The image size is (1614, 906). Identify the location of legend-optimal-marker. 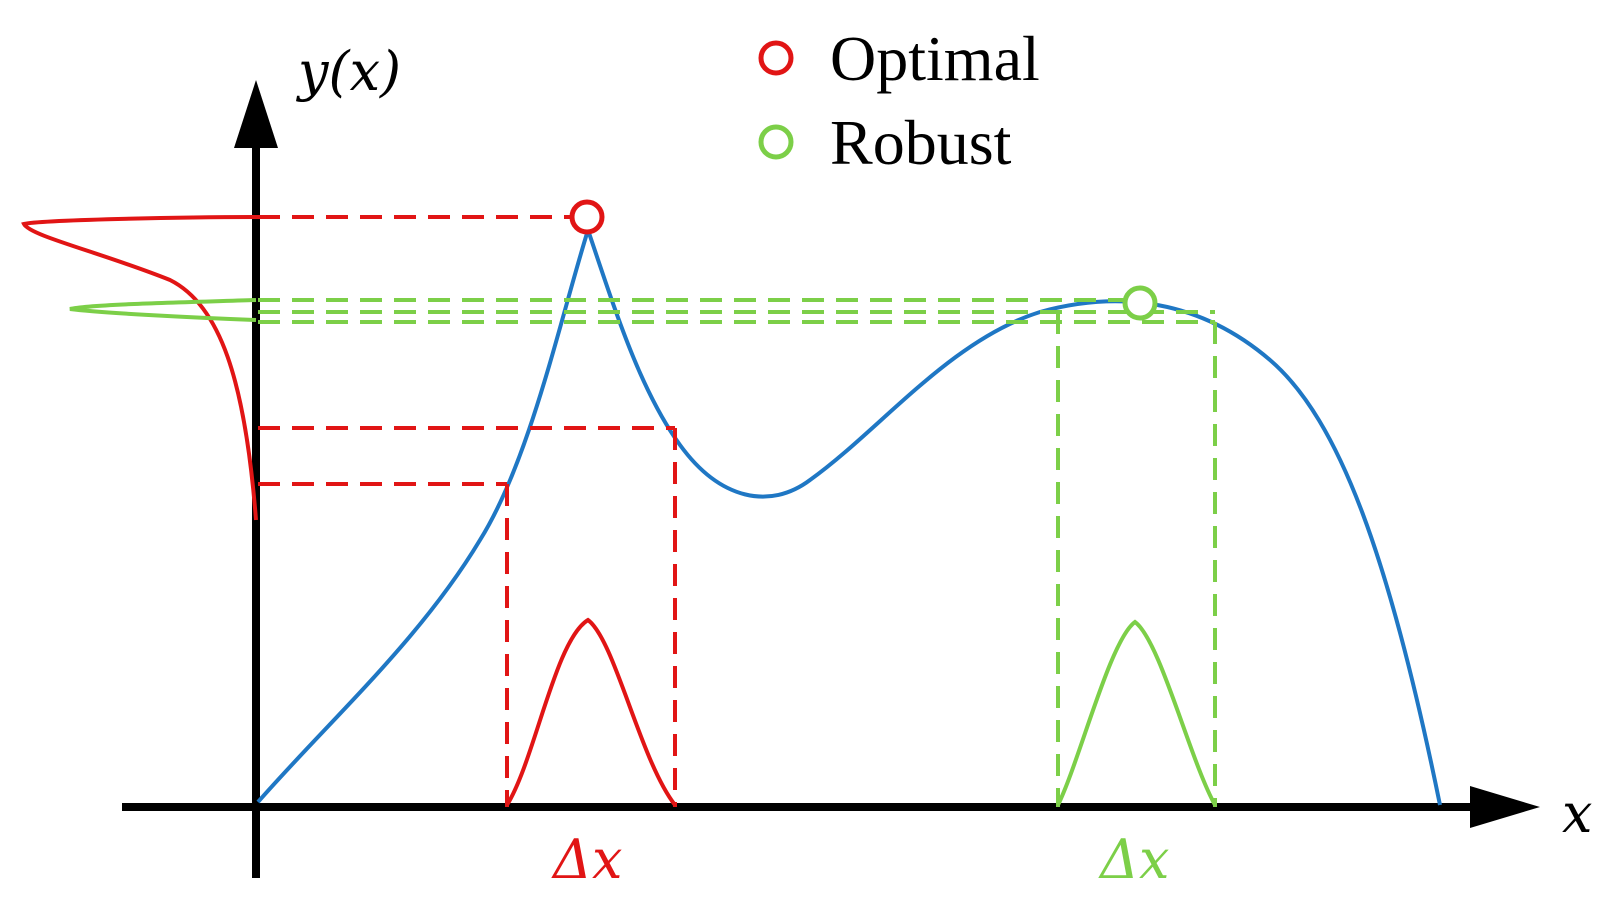
(776, 58).